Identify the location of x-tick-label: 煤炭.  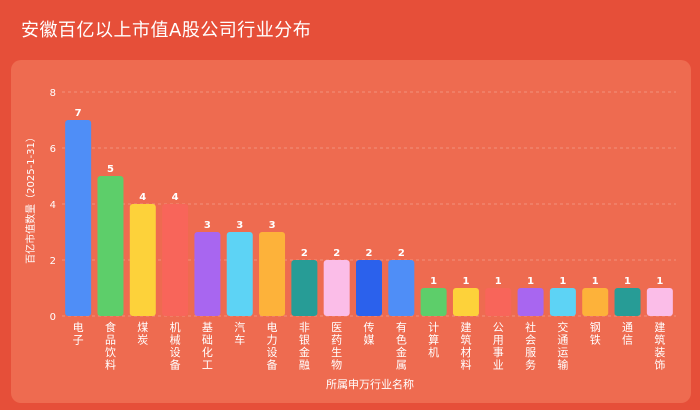
(142, 334).